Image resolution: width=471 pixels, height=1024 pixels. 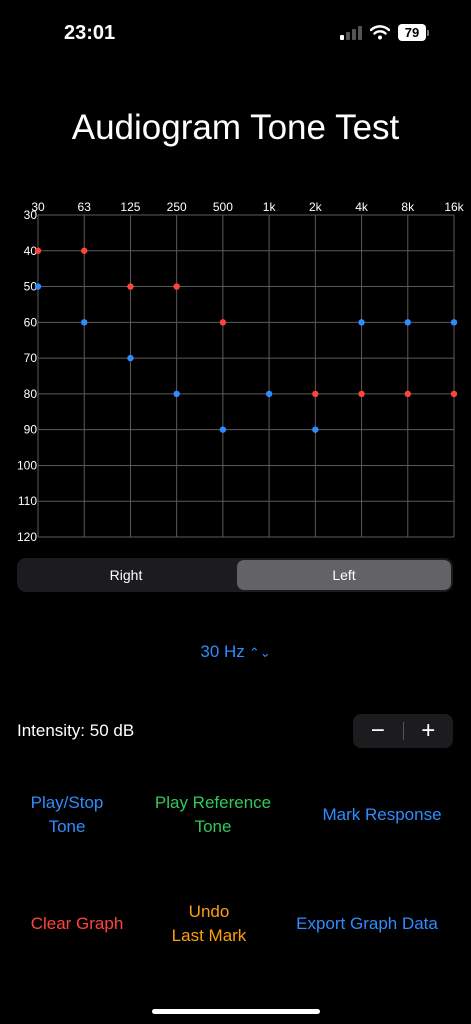 What do you see at coordinates (344, 575) in the screenshot?
I see `segment-left: Left` at bounding box center [344, 575].